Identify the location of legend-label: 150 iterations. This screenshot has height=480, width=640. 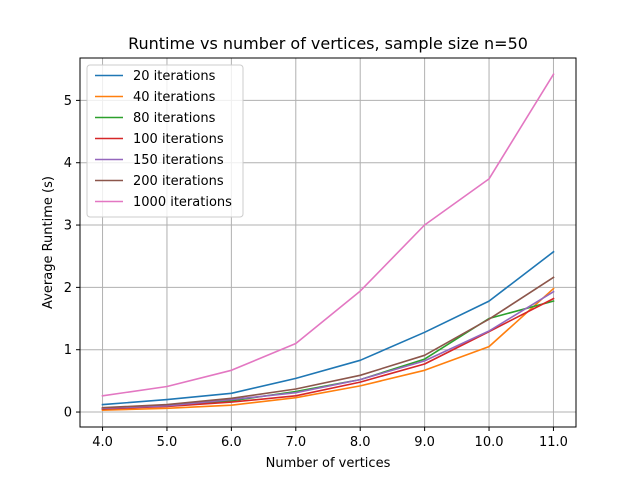
(178, 160).